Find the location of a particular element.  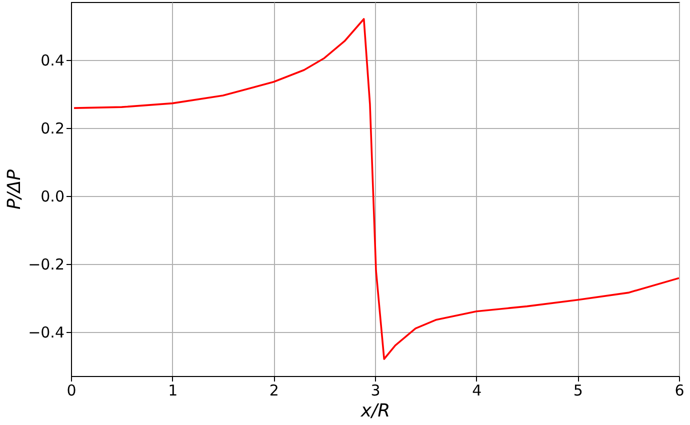

x-axis-title: x/R is located at coordinates (375, 411).